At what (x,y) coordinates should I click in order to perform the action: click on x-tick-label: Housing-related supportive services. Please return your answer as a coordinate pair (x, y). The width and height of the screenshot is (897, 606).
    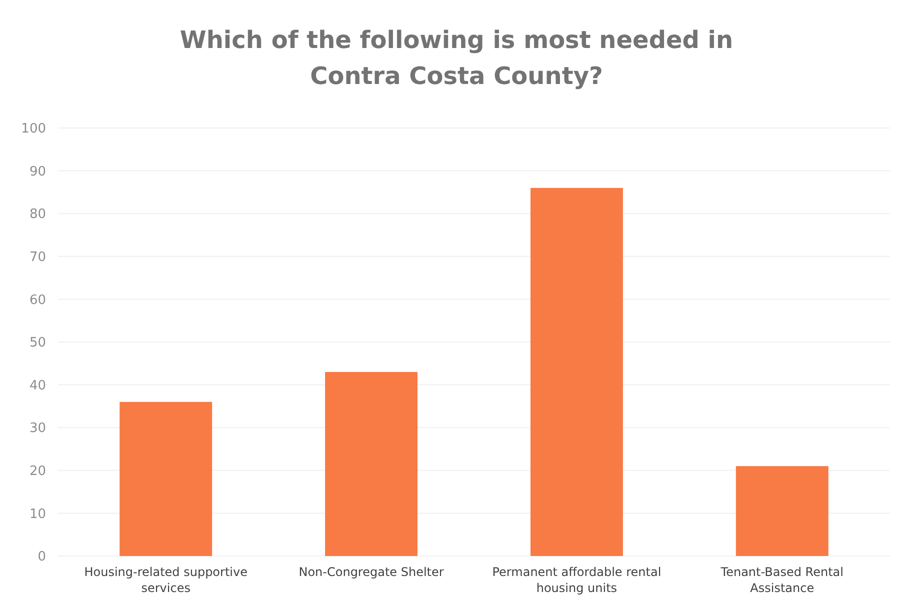
    Looking at the image, I should click on (166, 580).